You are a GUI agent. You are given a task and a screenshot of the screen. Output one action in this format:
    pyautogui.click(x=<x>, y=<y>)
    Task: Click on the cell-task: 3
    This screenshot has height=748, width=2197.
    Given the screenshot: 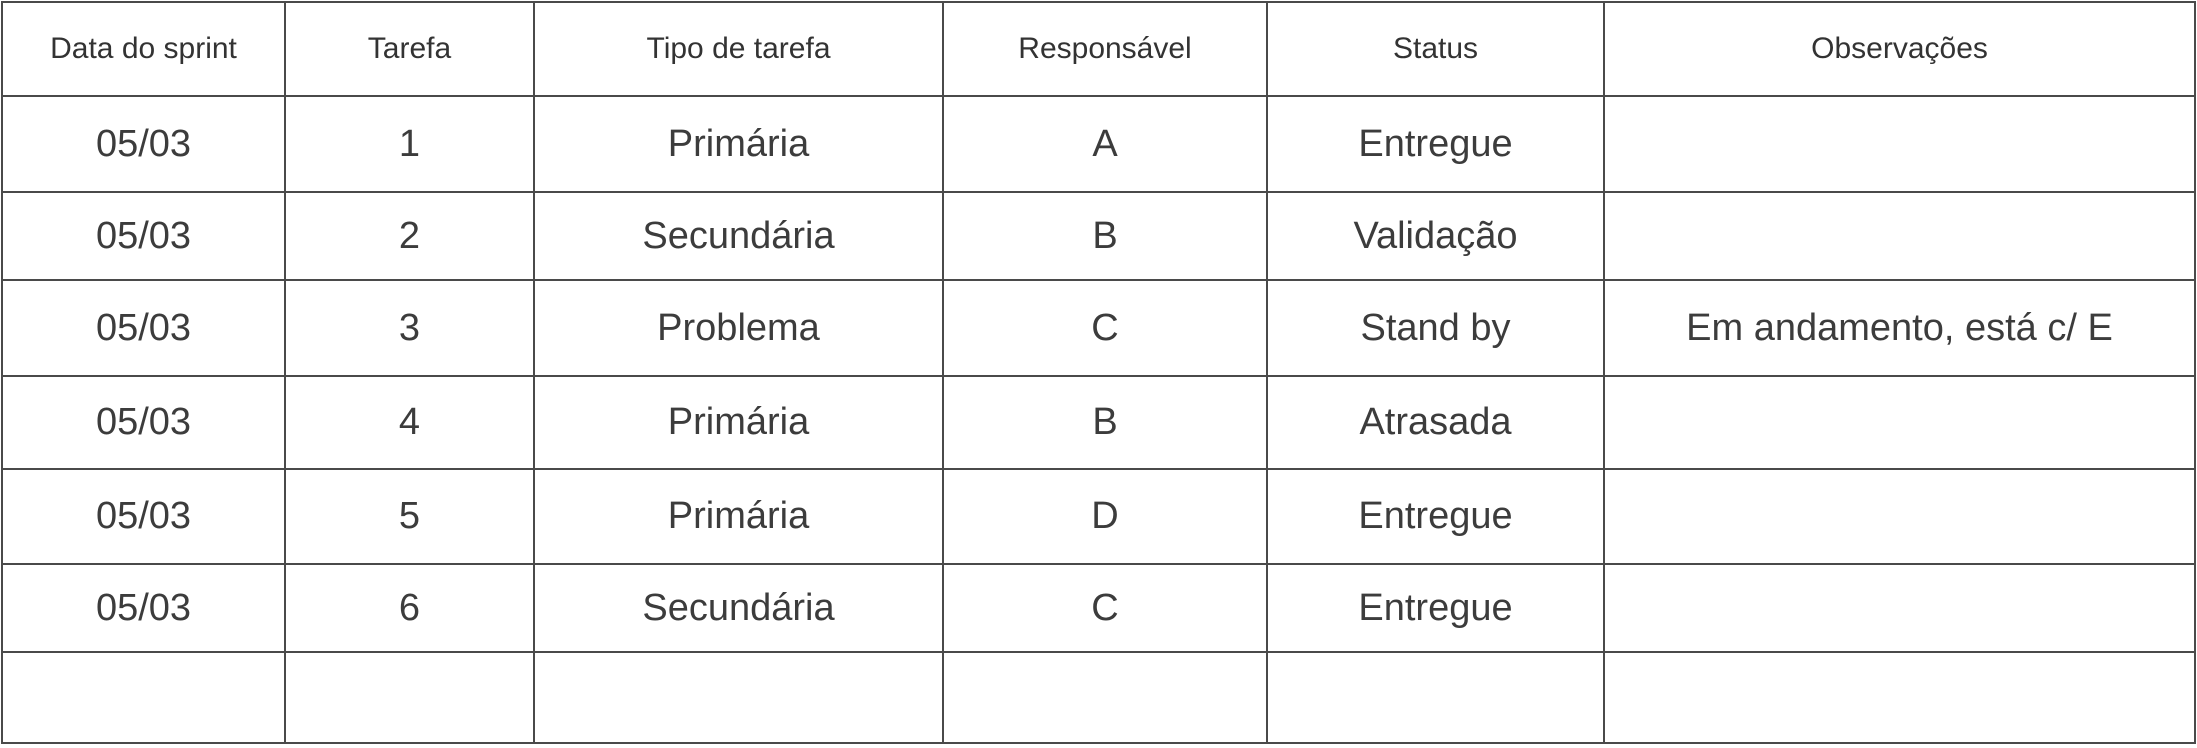 What is the action you would take?
    pyautogui.click(x=409, y=328)
    